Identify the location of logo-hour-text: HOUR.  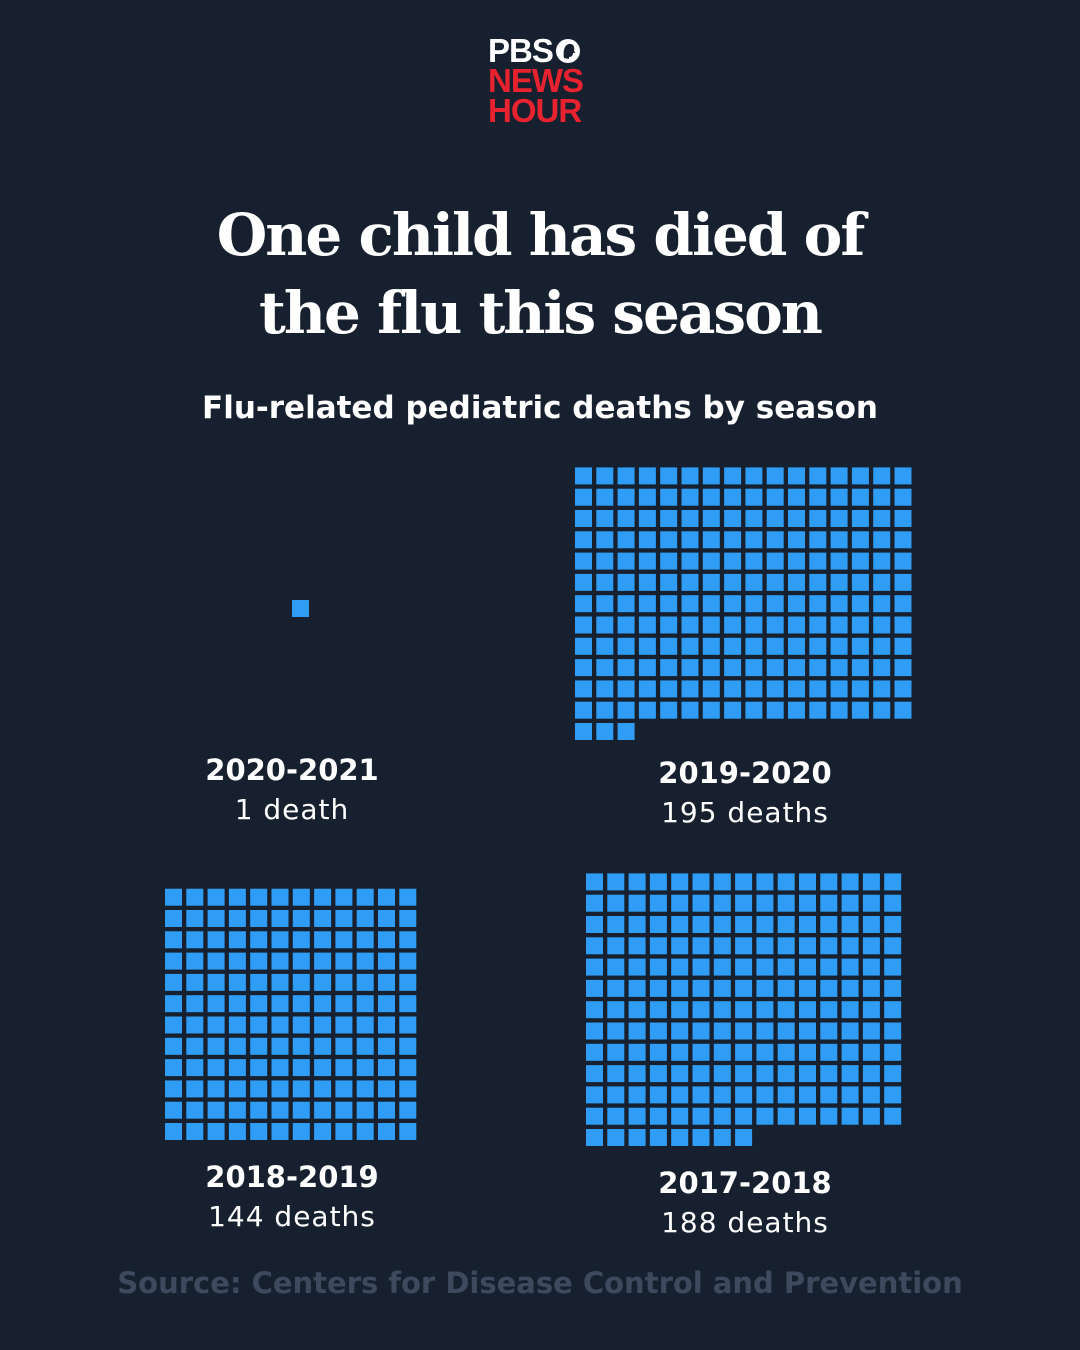
(535, 110).